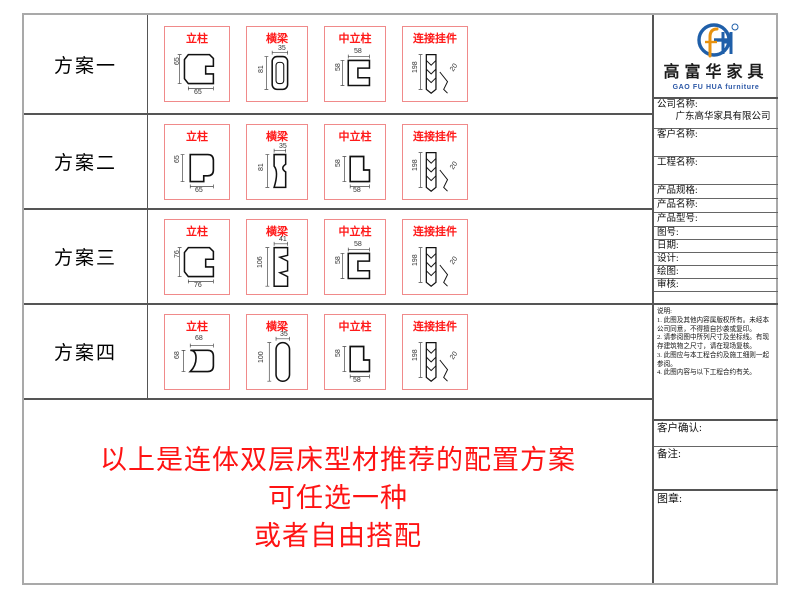  I want to click on part-cell-column: 立柱 68 68, so click(197, 351).